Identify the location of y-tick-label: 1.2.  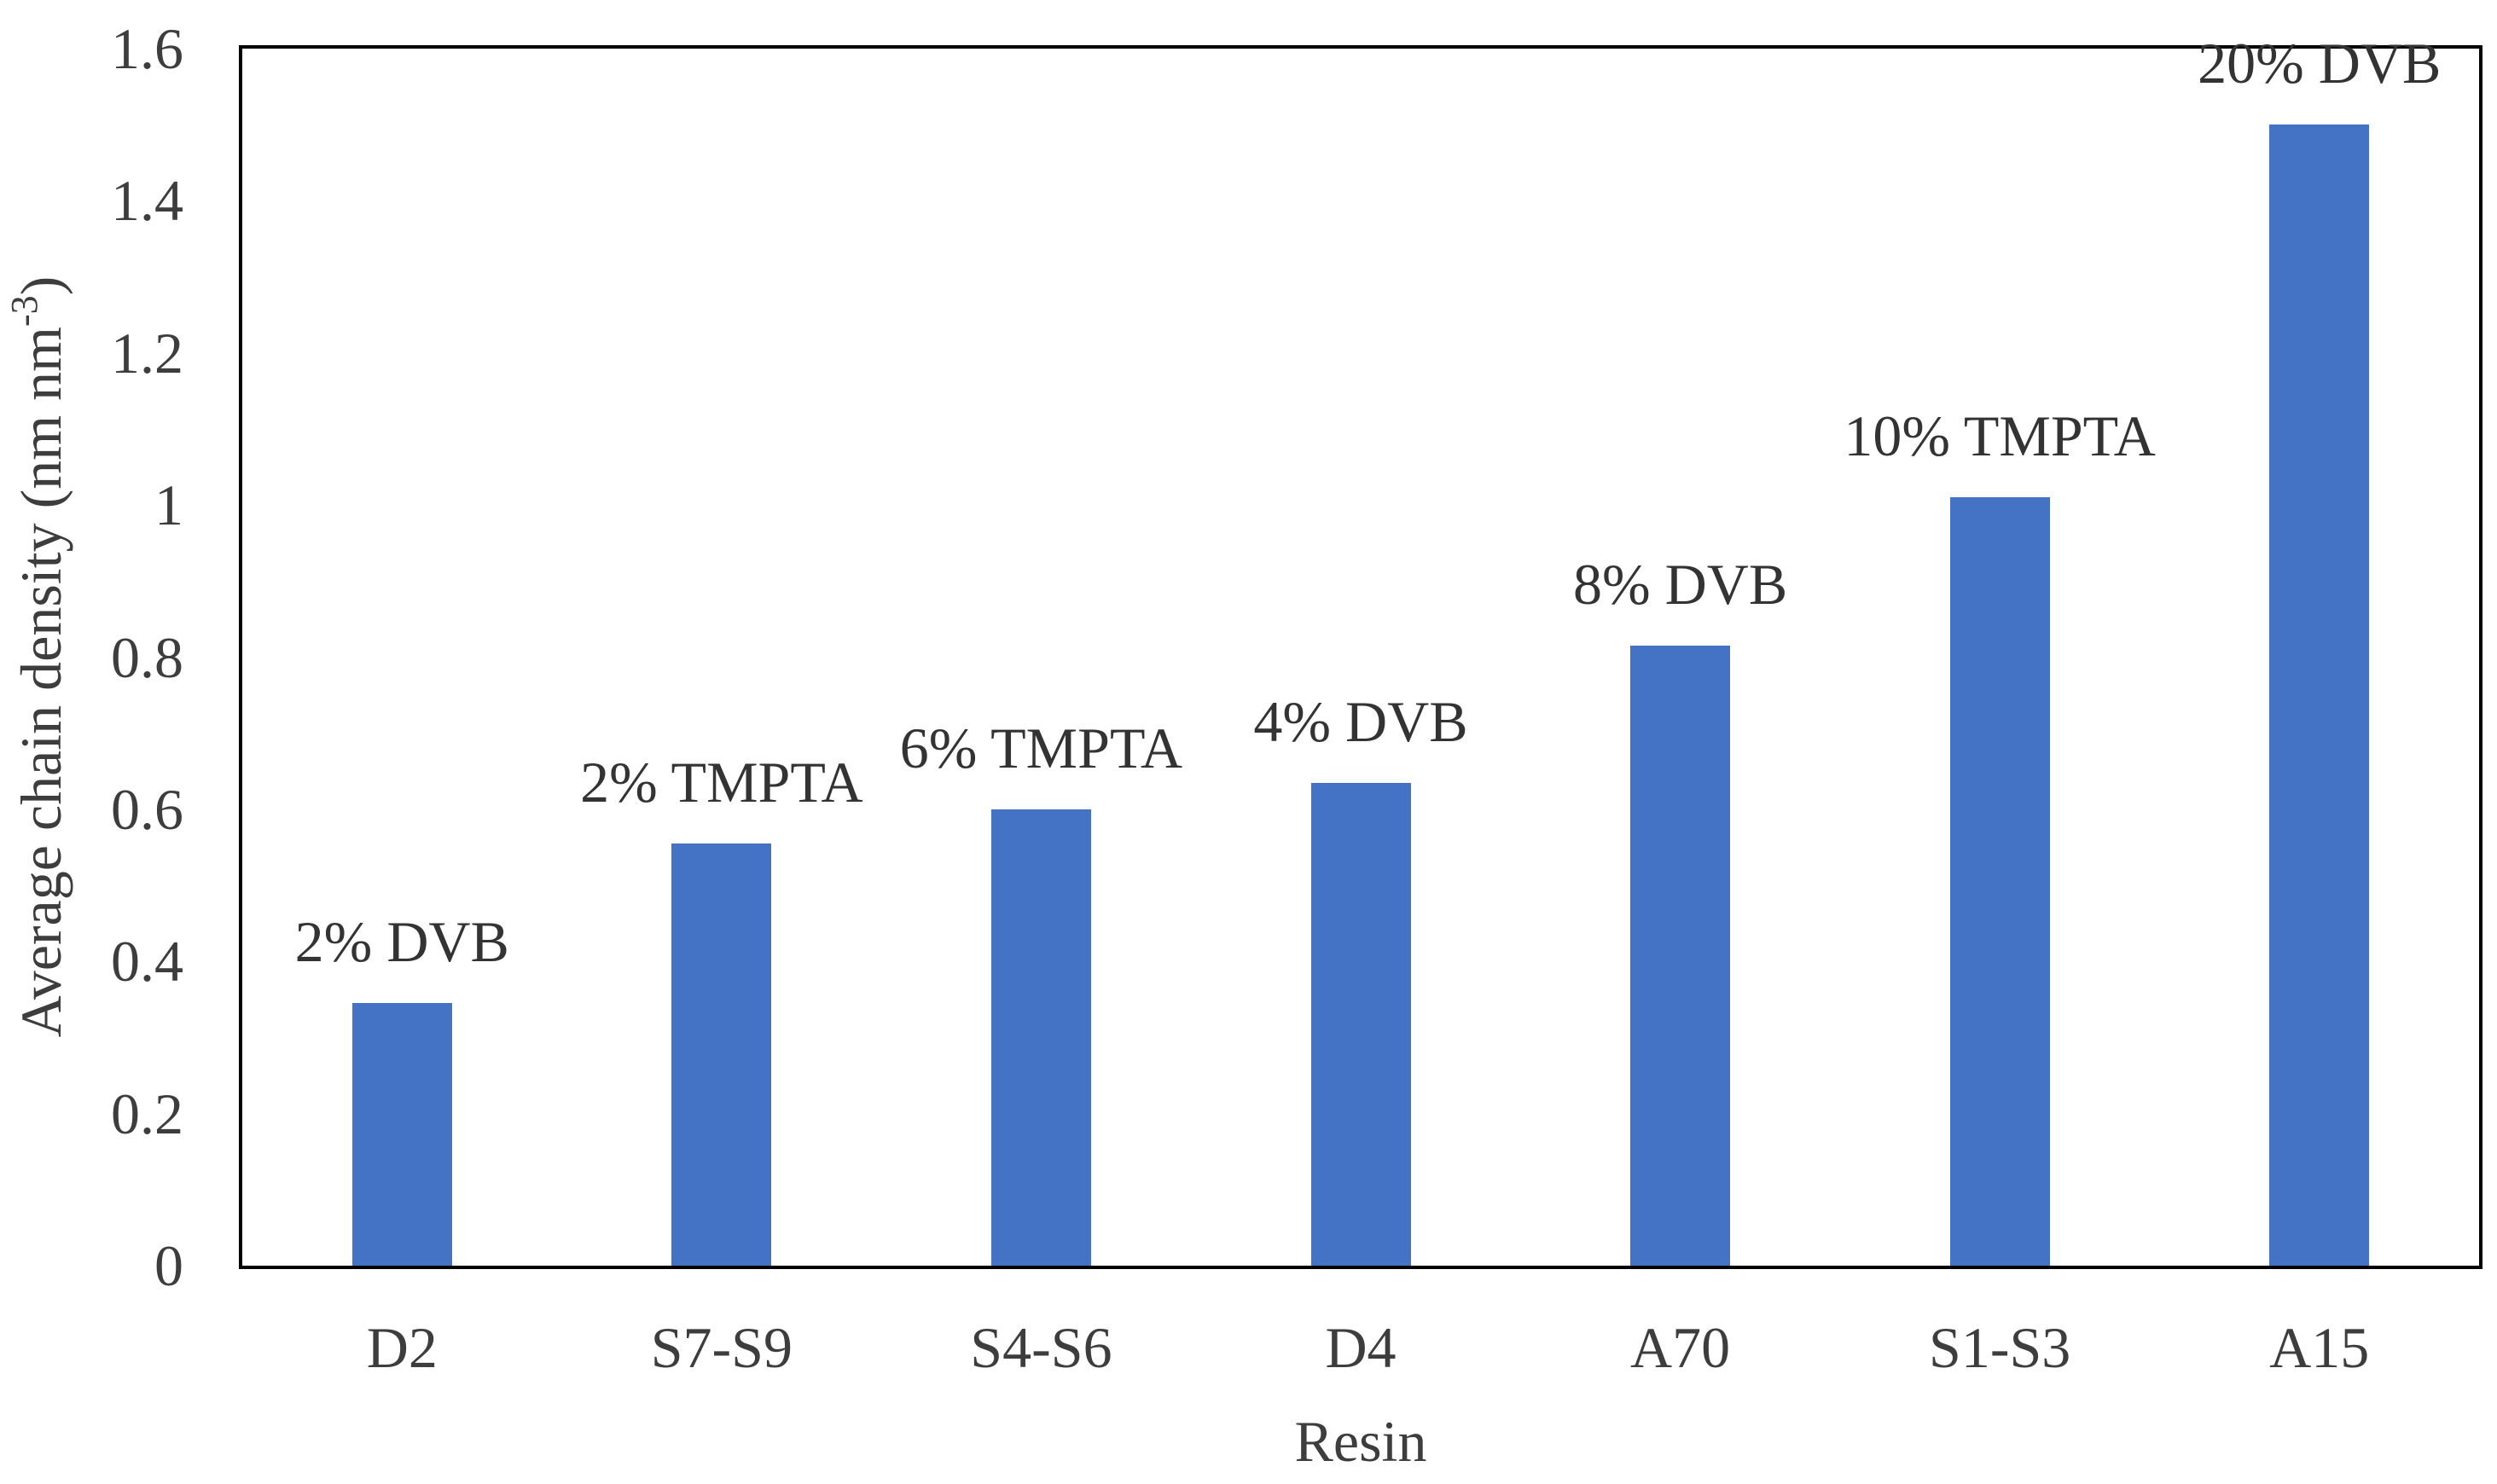
(147, 352).